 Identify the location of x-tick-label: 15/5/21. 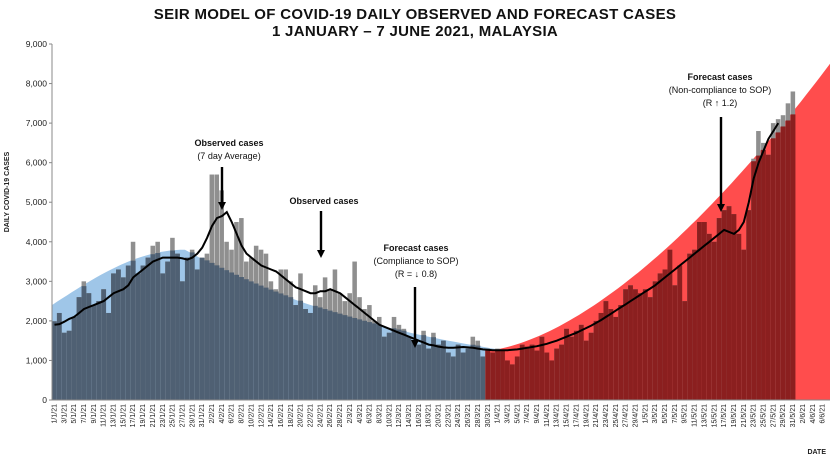
(714, 415).